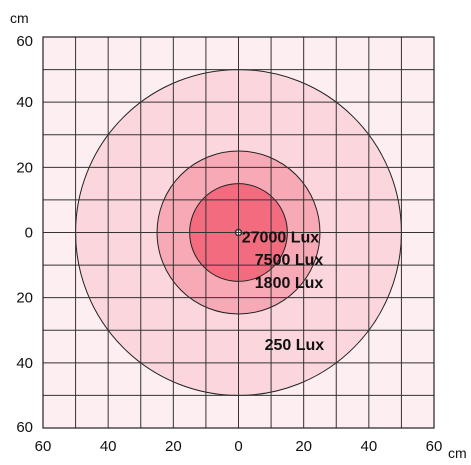 This screenshot has width=471, height=465. I want to click on x-unit-label: cm, so click(457, 453).